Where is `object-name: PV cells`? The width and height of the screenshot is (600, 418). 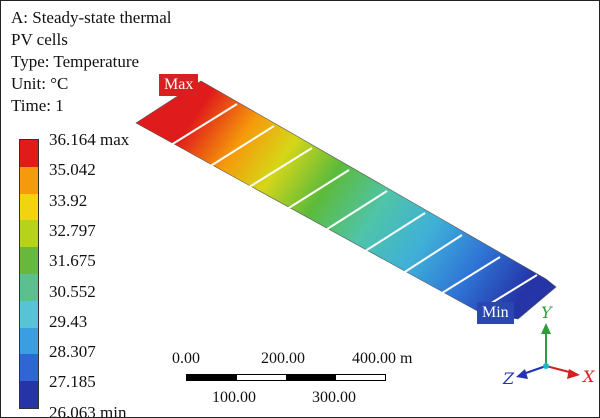
object-name: PV cells is located at coordinates (39, 39).